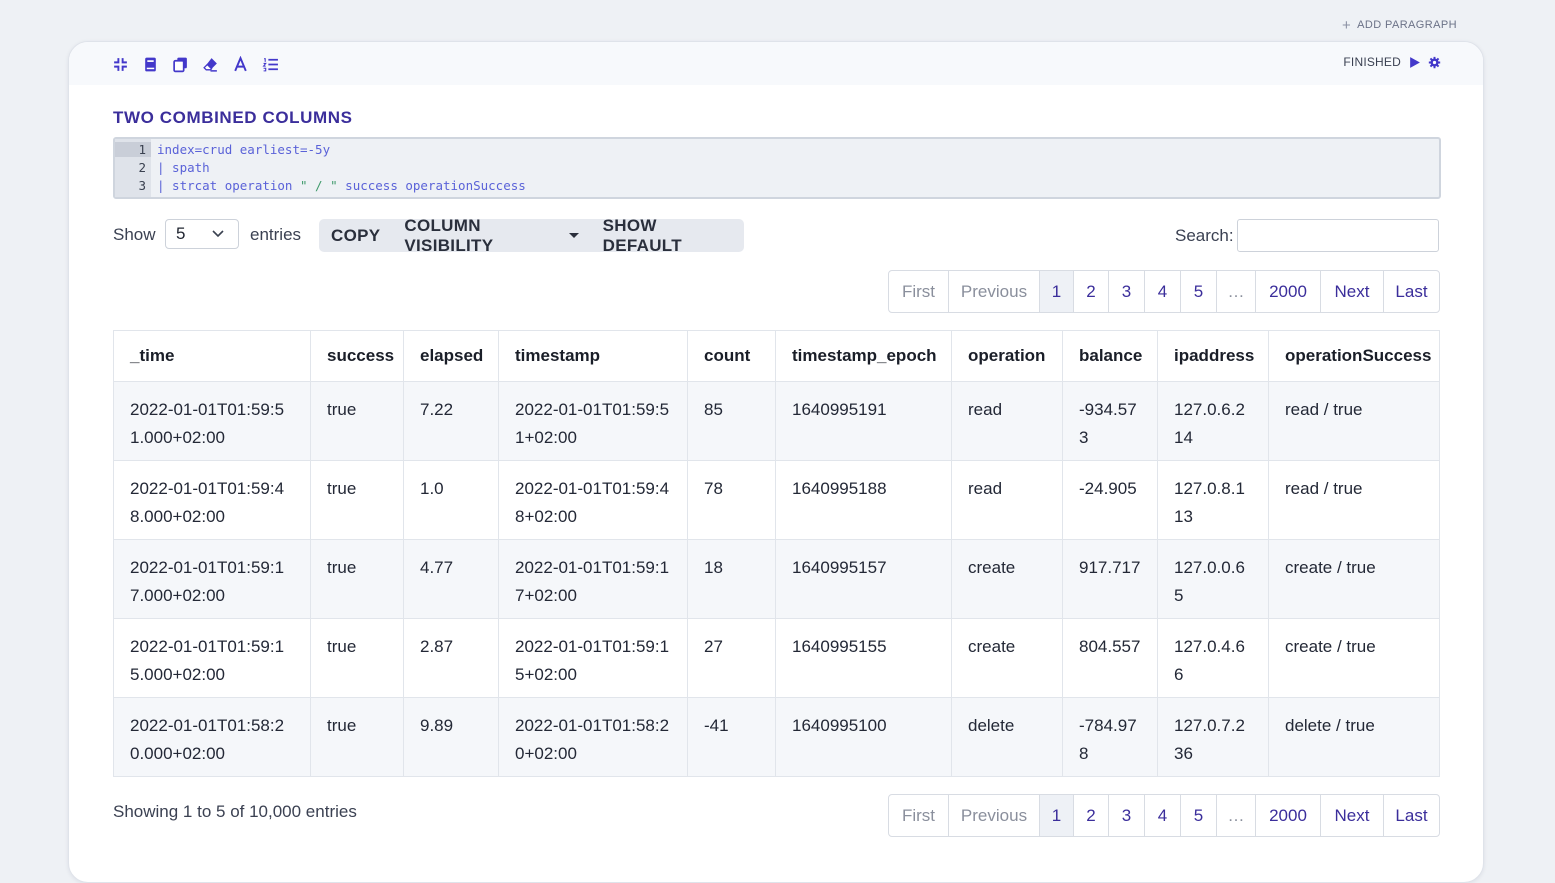  What do you see at coordinates (573, 235) in the screenshot?
I see `caret-down-icon` at bounding box center [573, 235].